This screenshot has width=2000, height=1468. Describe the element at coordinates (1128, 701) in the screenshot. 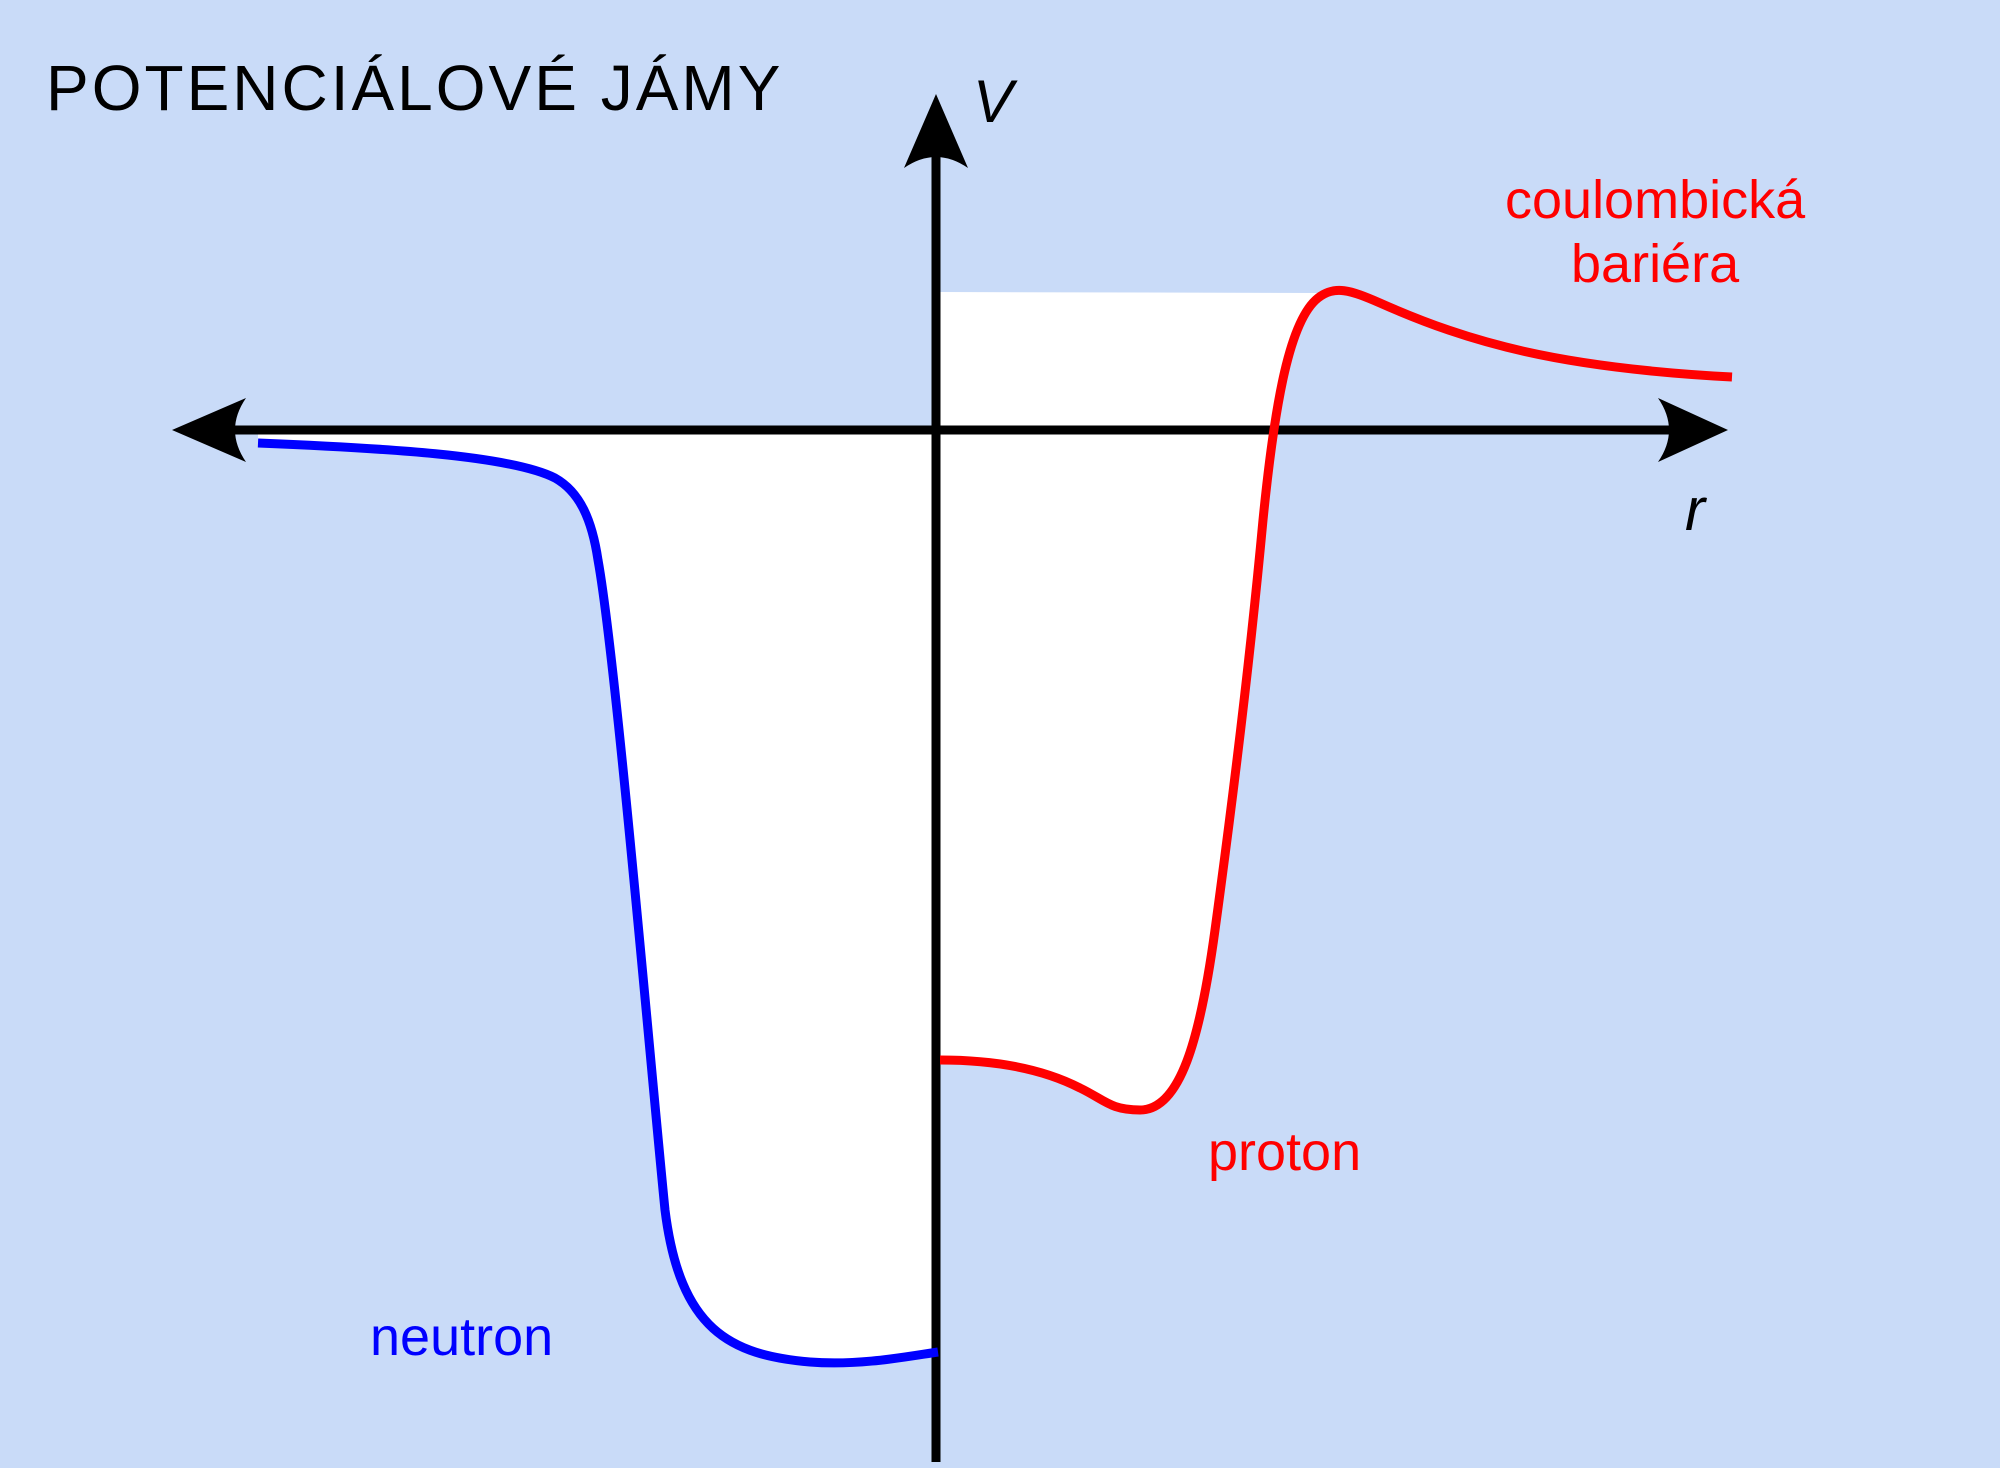

I see `proton-well-fill` at that location.